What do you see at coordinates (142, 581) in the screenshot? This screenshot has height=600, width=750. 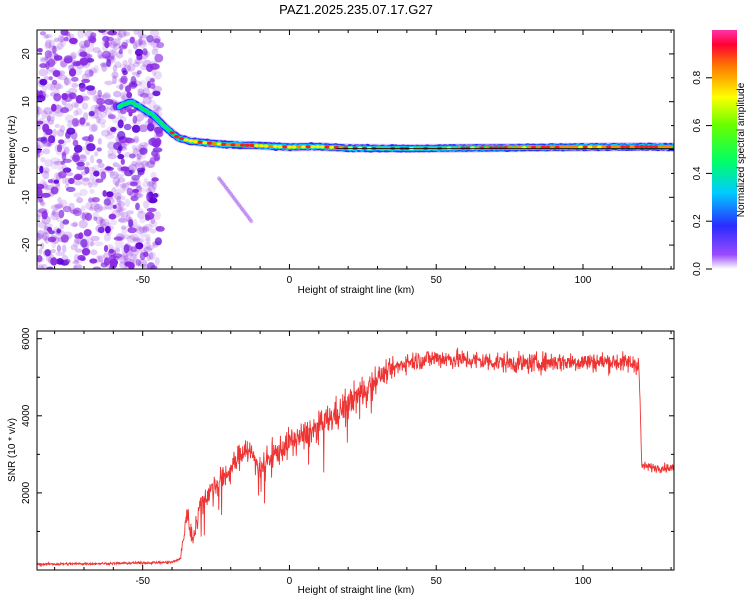 I see `x-tick-label: -50` at bounding box center [142, 581].